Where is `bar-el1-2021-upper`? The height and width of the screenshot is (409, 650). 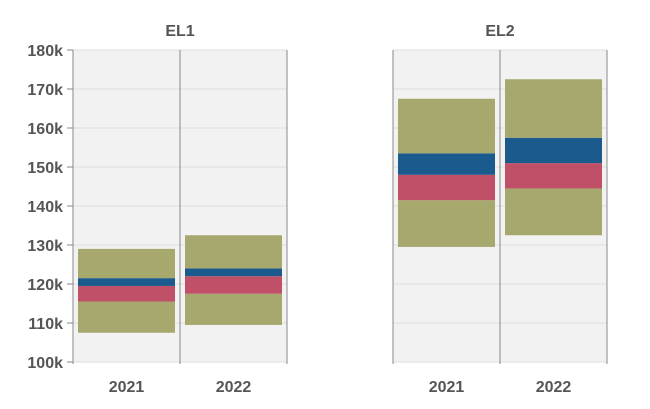 bar-el1-2021-upper is located at coordinates (126, 263).